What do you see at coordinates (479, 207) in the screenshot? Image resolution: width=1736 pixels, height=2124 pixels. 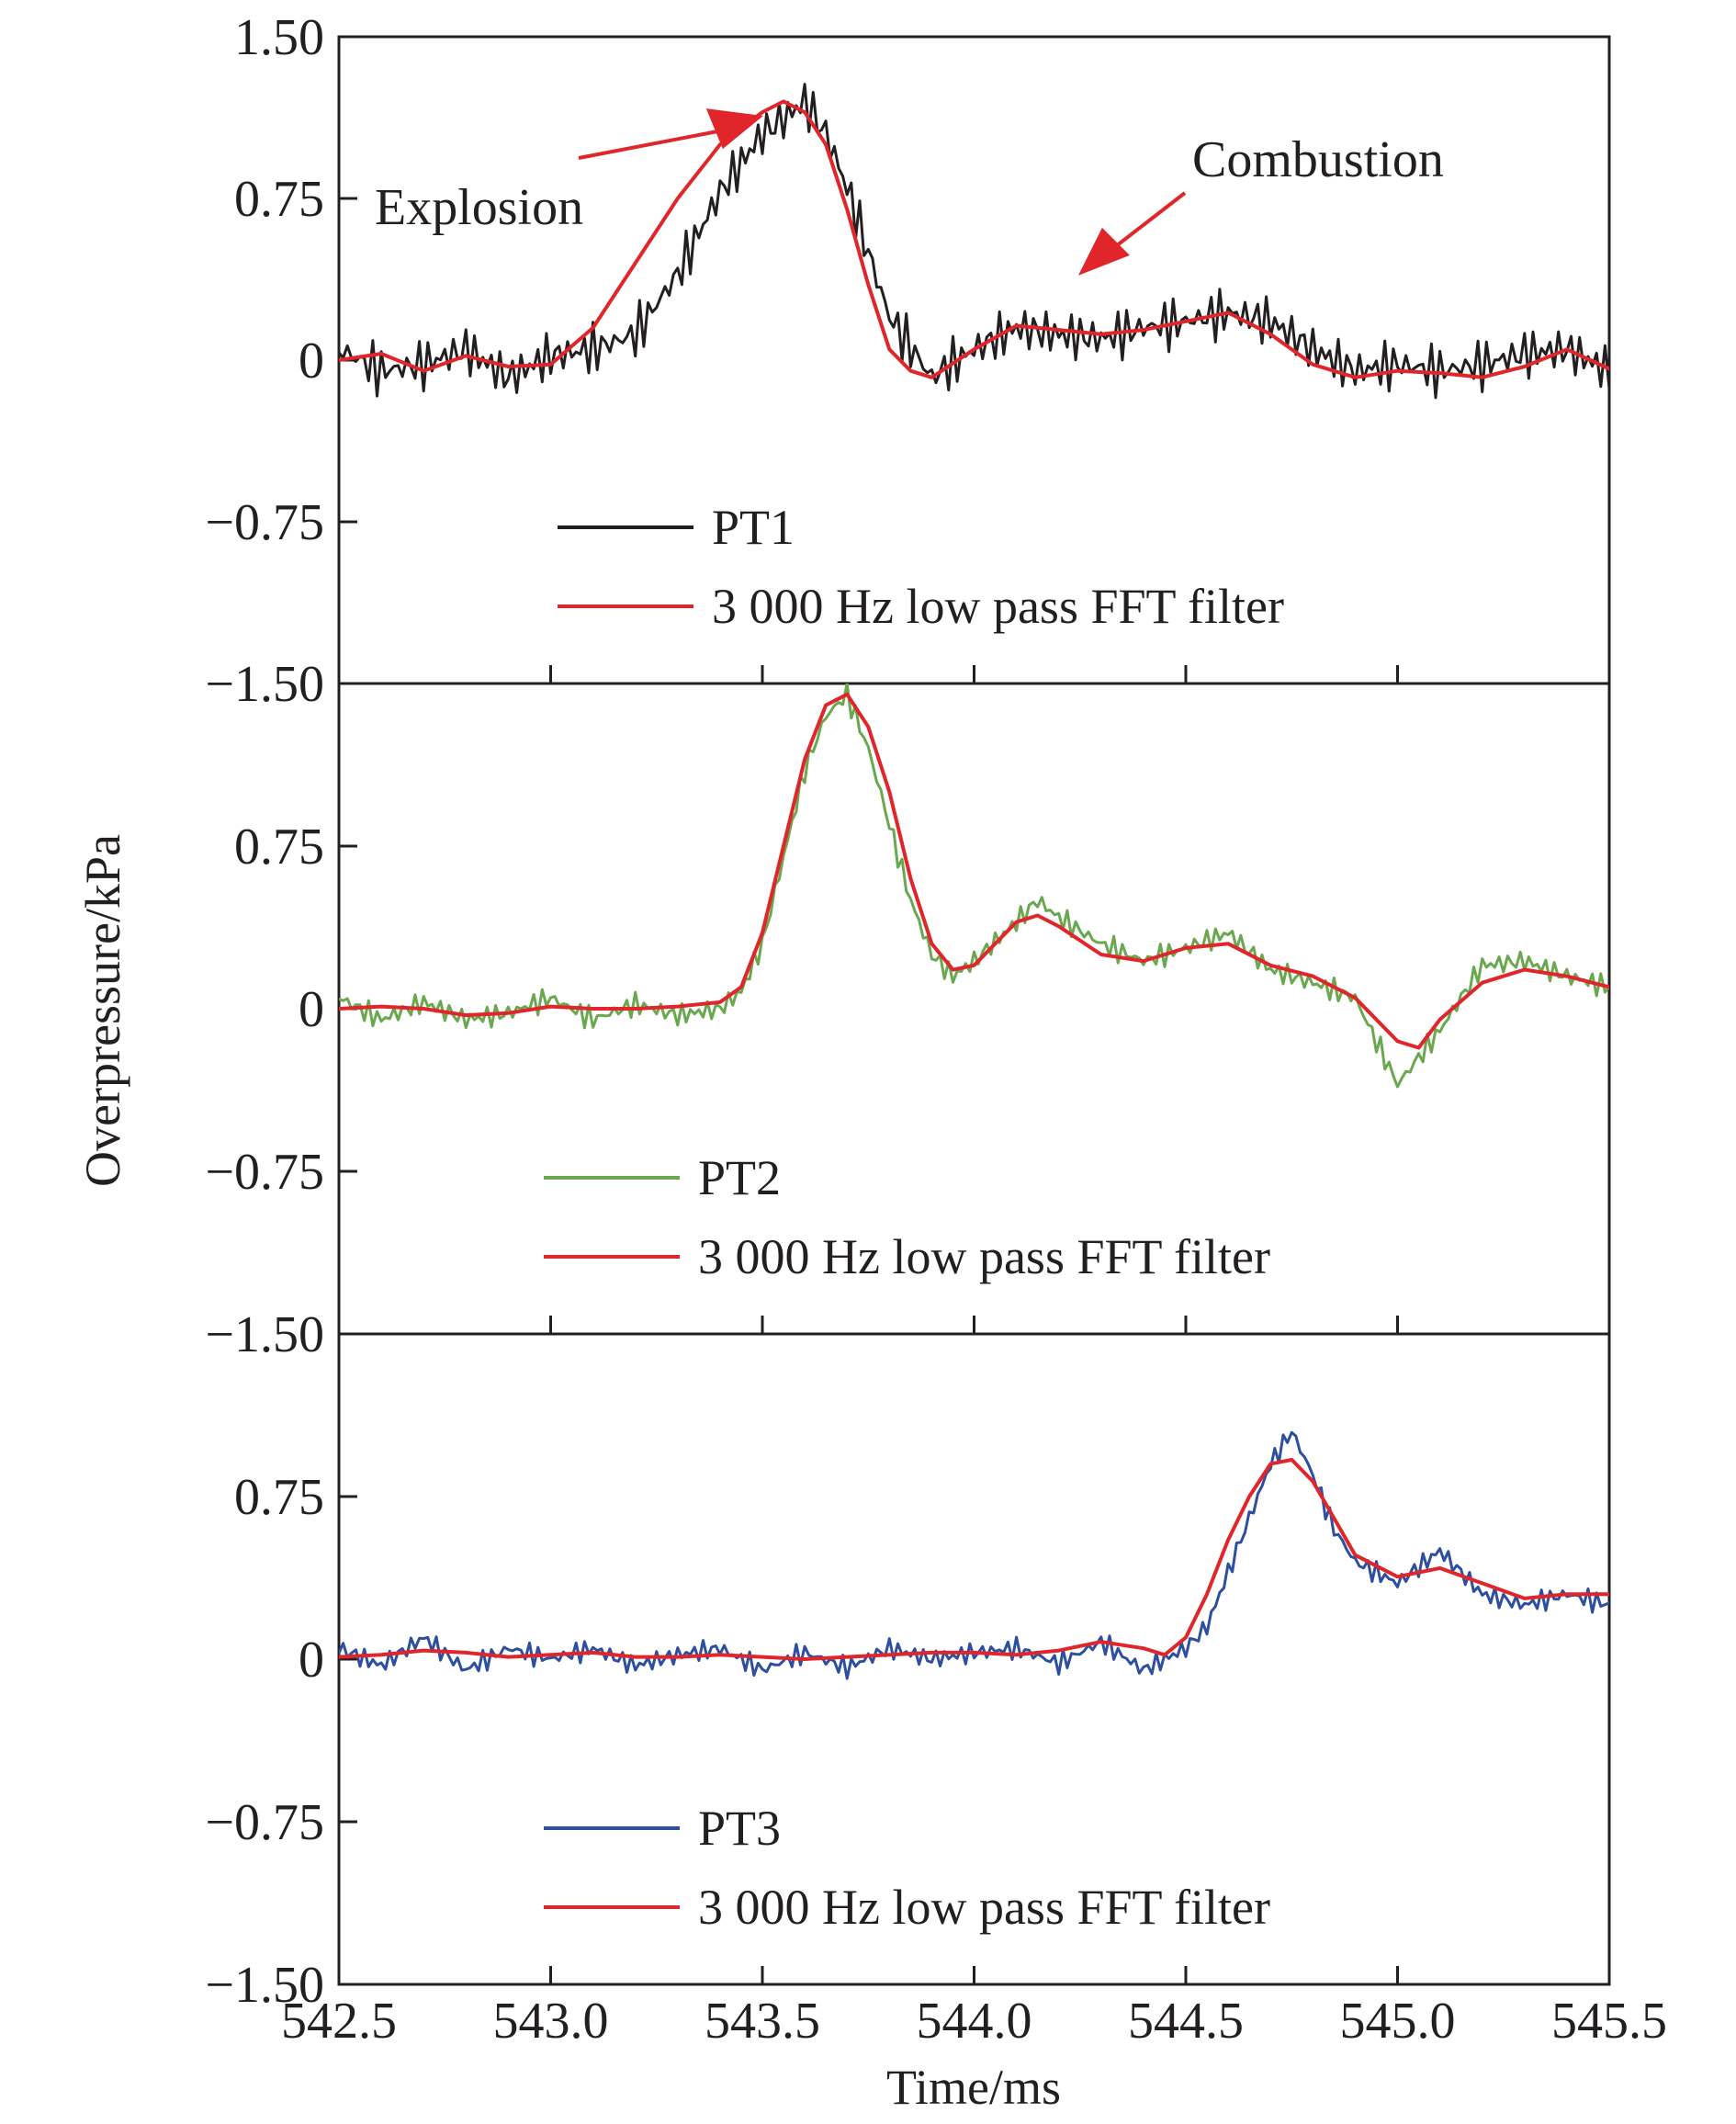 I see `annotation-explosion: Explosion` at bounding box center [479, 207].